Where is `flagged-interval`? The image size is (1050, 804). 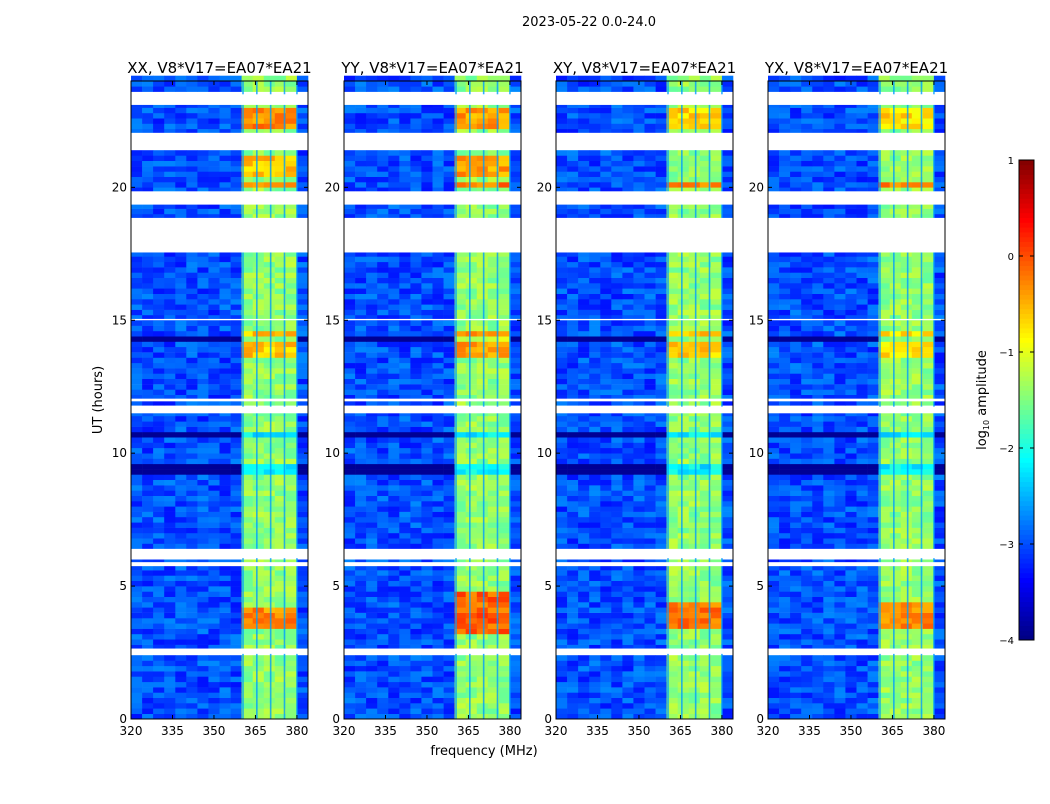 flagged-interval is located at coordinates (432, 400).